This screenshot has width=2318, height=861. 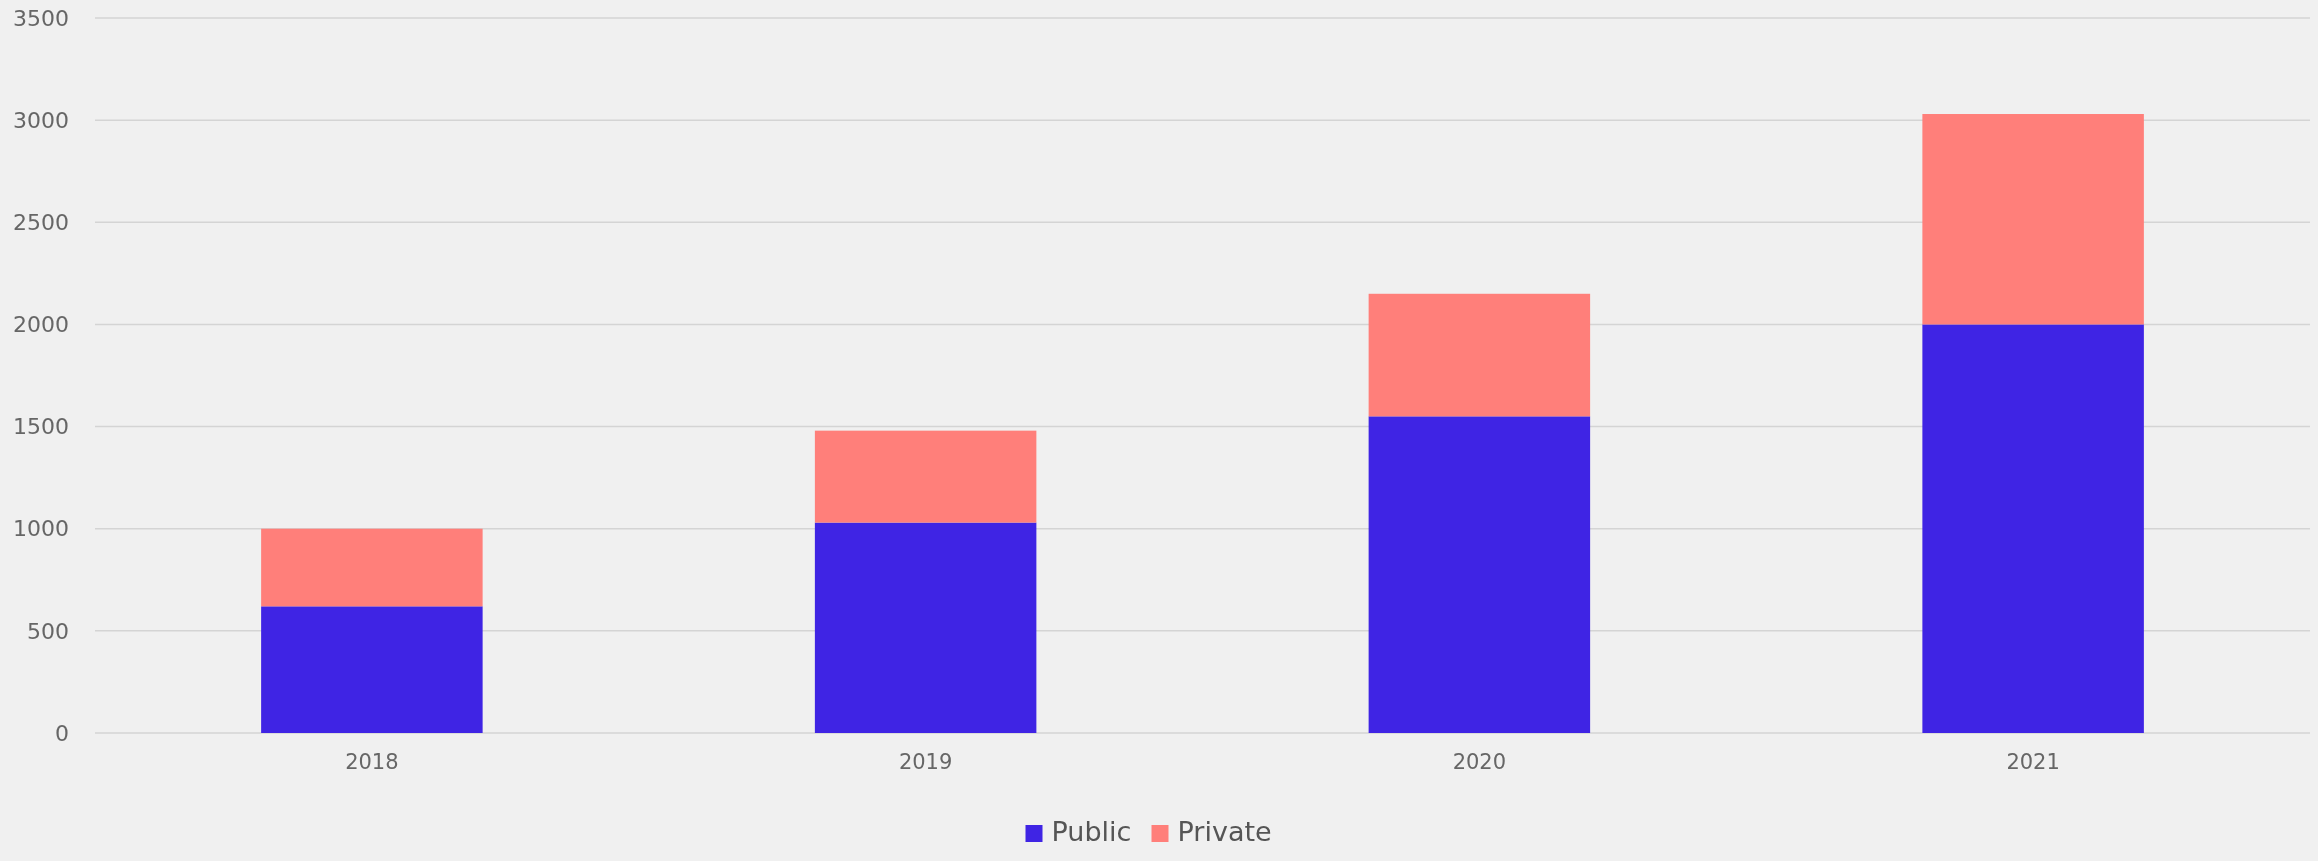 I want to click on x-tick-label: 2019, so click(x=925, y=762).